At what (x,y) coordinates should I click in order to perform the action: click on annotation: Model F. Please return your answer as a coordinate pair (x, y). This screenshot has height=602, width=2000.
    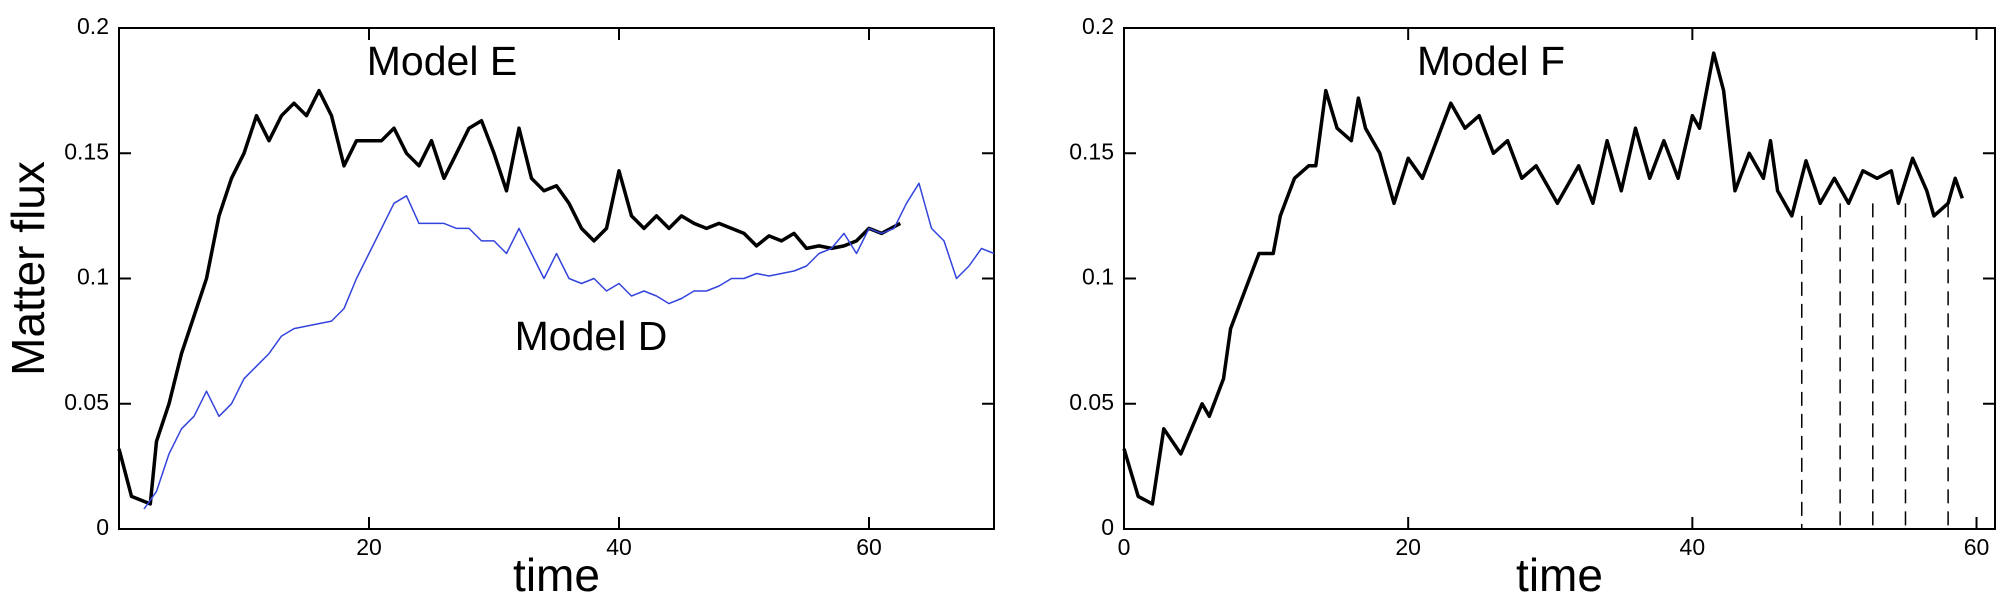
    Looking at the image, I should click on (1491, 61).